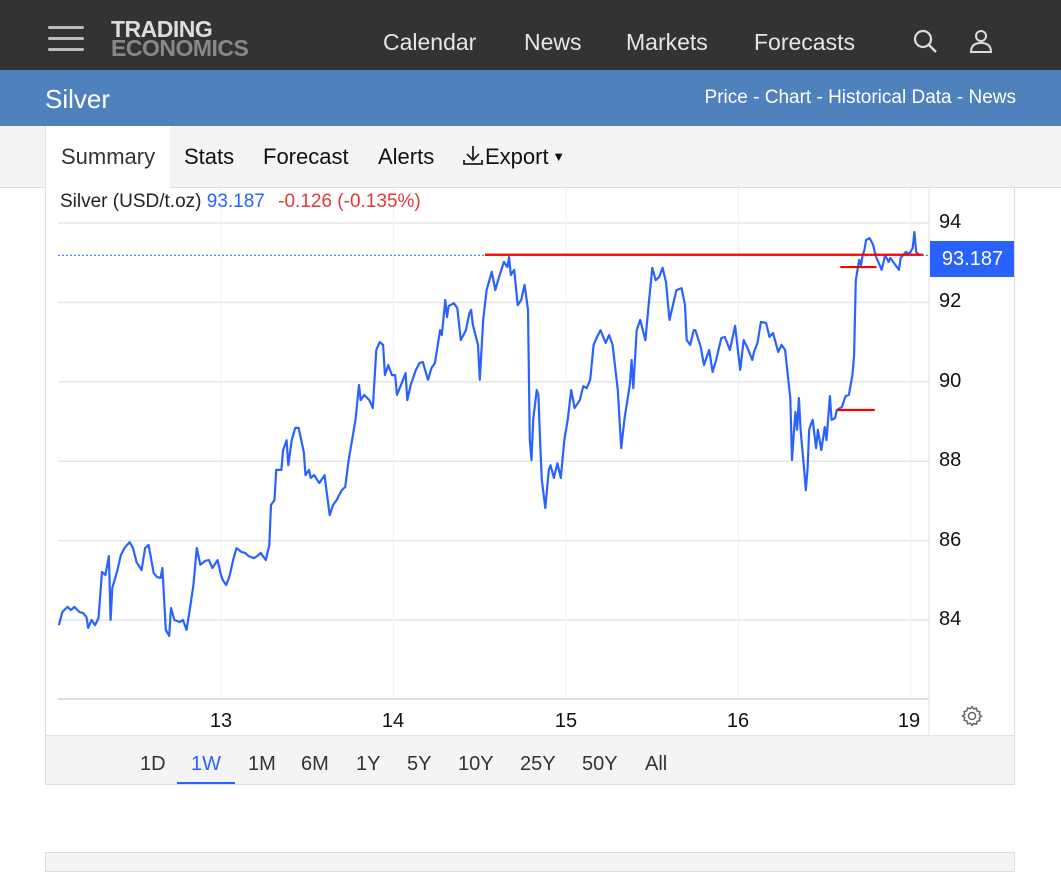 This screenshot has height=872, width=1061. What do you see at coordinates (804, 42) in the screenshot?
I see `nav-forecasts: Forecasts` at bounding box center [804, 42].